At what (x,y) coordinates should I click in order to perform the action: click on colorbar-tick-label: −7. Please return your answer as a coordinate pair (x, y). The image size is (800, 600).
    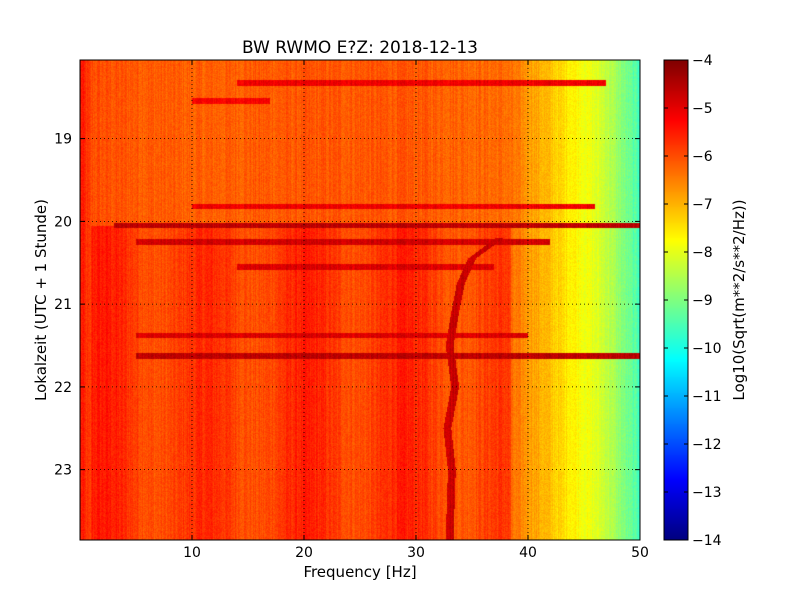
    Looking at the image, I should click on (702, 205).